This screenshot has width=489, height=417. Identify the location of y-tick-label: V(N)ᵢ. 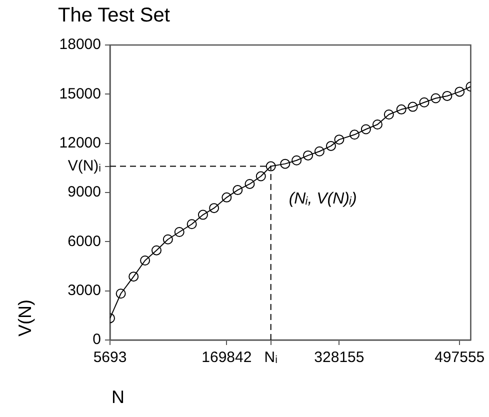
(84, 165).